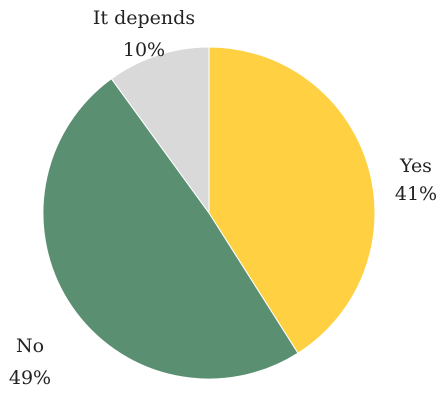 The width and height of the screenshot is (439, 404). I want to click on slice-value-it-depends: 10%, so click(144, 50).